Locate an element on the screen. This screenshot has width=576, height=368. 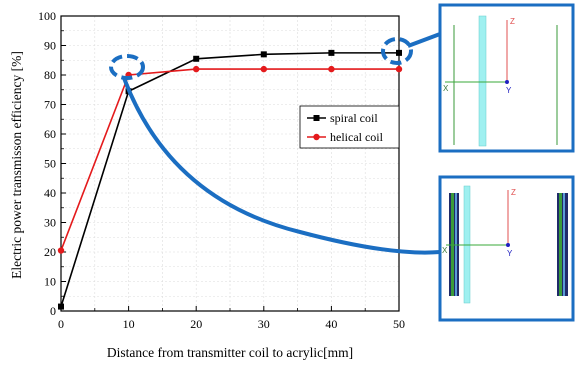
y-tick-label: 0 is located at coordinates (53, 311).